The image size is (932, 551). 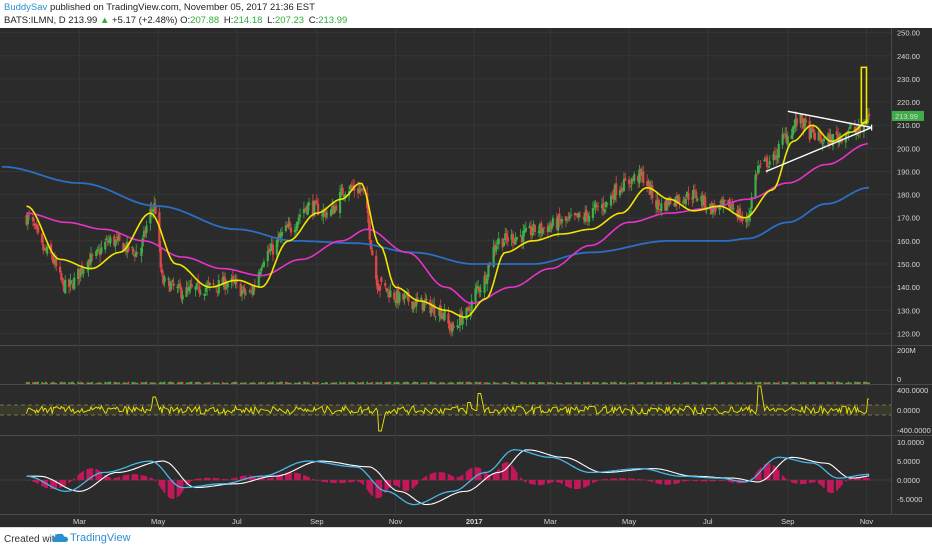 I want to click on time-tick-label: May, so click(x=158, y=521).